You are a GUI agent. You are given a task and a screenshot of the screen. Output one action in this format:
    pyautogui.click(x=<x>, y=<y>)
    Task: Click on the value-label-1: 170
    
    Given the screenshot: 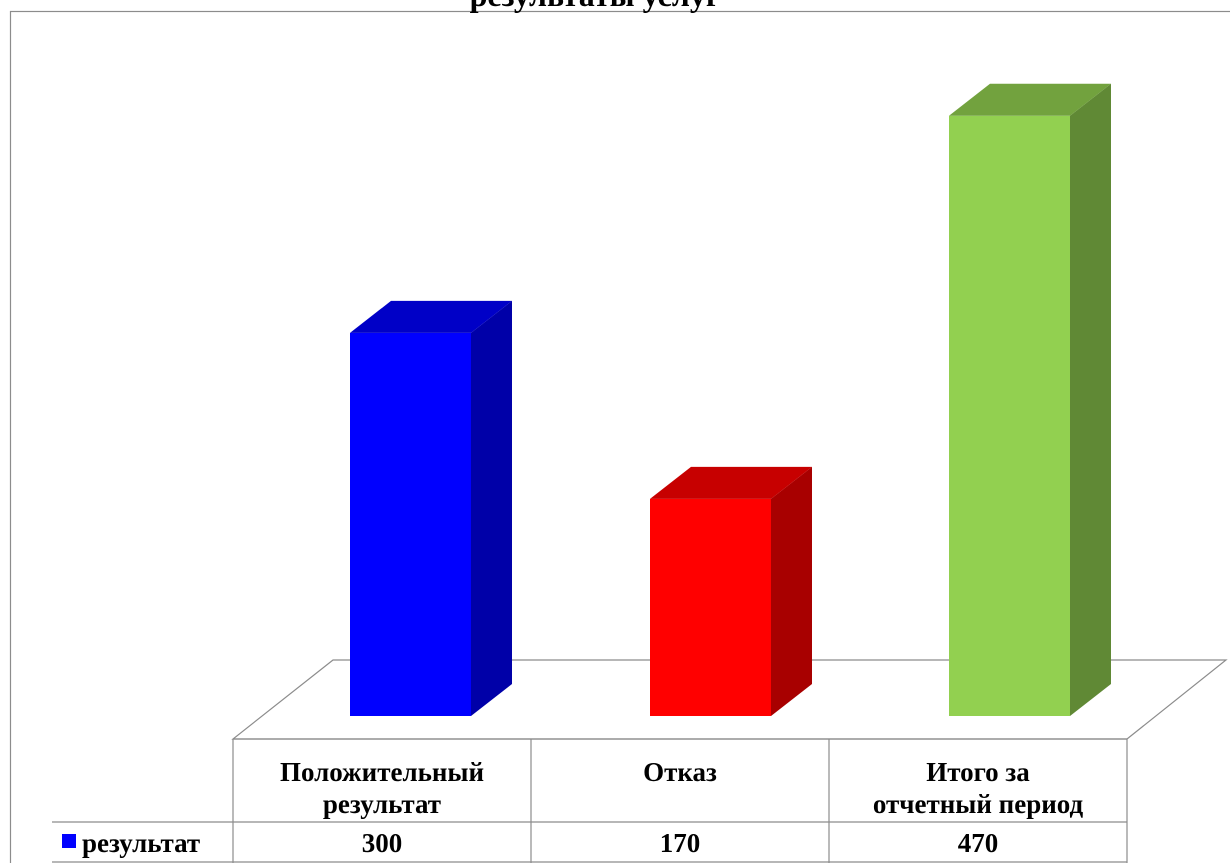 What is the action you would take?
    pyautogui.click(x=680, y=843)
    